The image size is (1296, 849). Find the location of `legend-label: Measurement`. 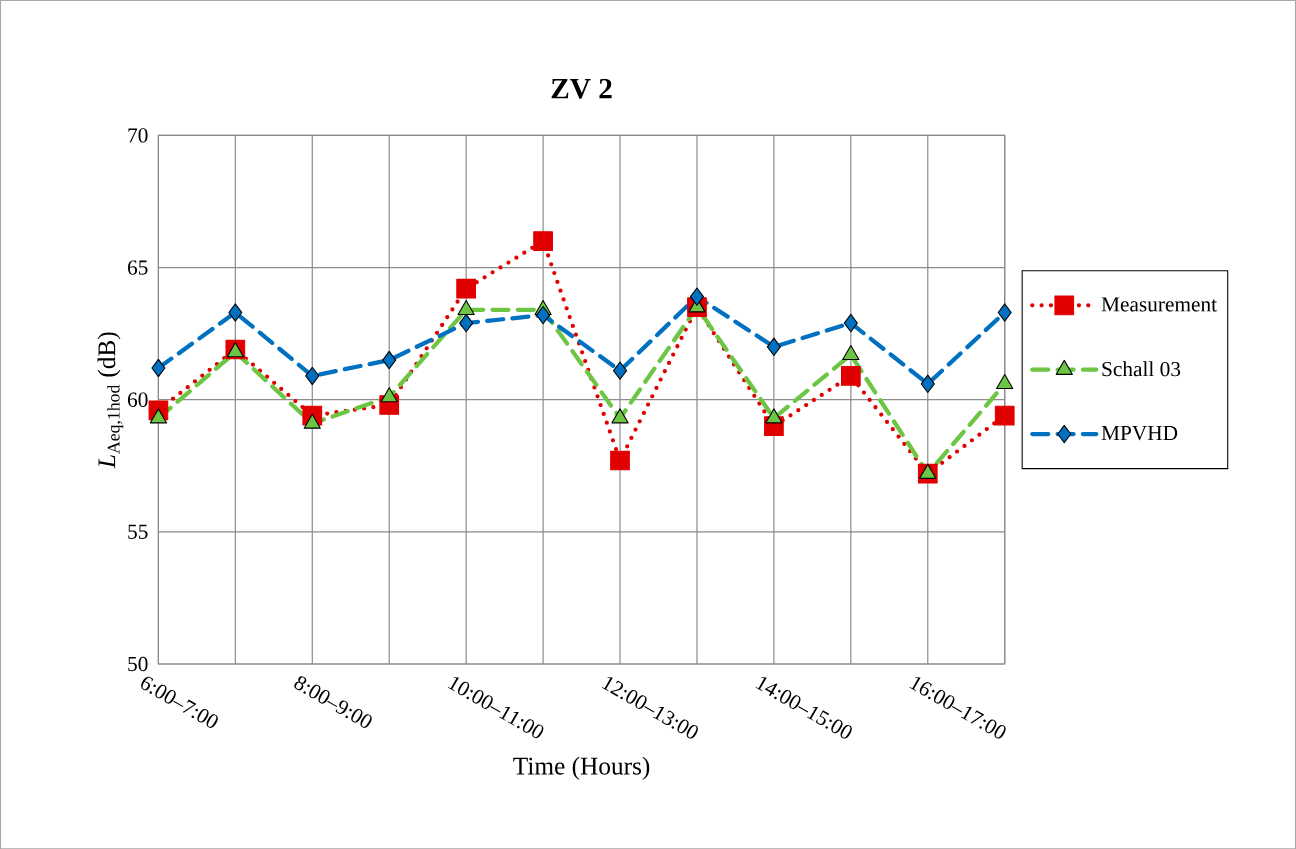

legend-label: Measurement is located at coordinates (1159, 304).